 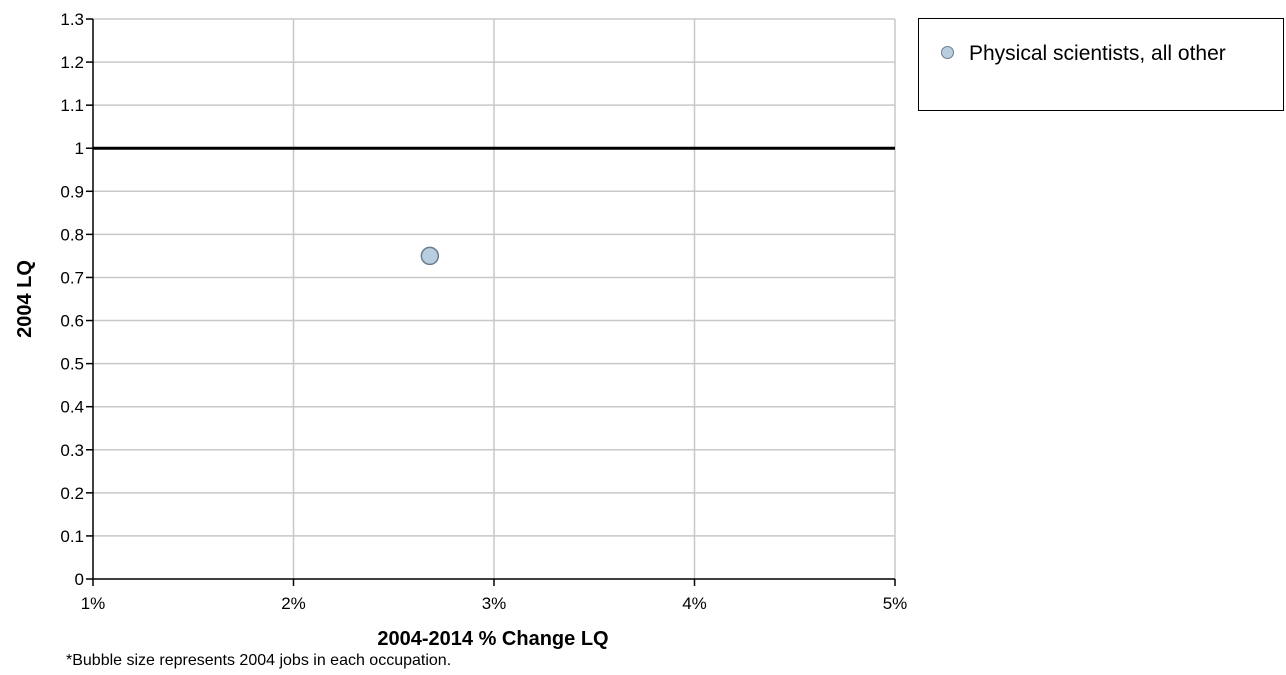 I want to click on y-tick-label: 1.3, so click(x=72, y=19).